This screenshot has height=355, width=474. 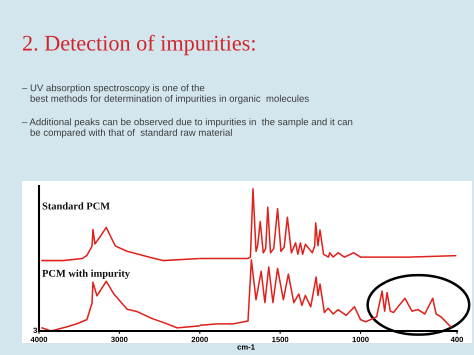 What do you see at coordinates (165, 94) in the screenshot?
I see `text: – UV absorption spectroscopy is one of the best methods for determination of impurities in organic molecules` at bounding box center [165, 94].